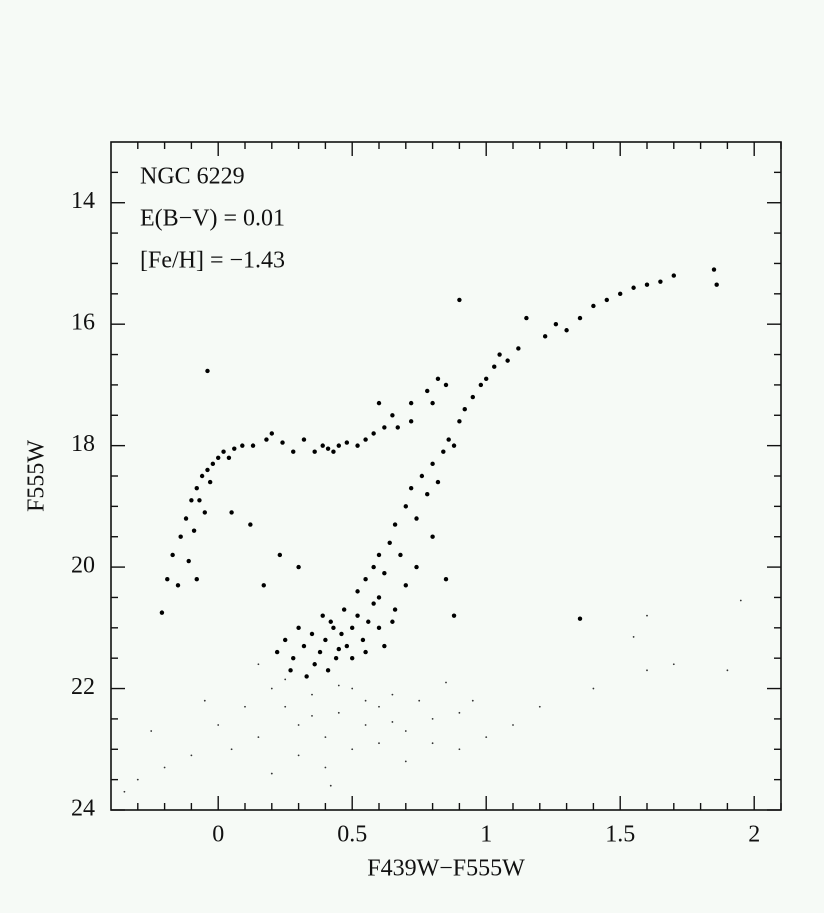 This screenshot has width=824, height=913. I want to click on y-tick-label: 20, so click(83, 566).